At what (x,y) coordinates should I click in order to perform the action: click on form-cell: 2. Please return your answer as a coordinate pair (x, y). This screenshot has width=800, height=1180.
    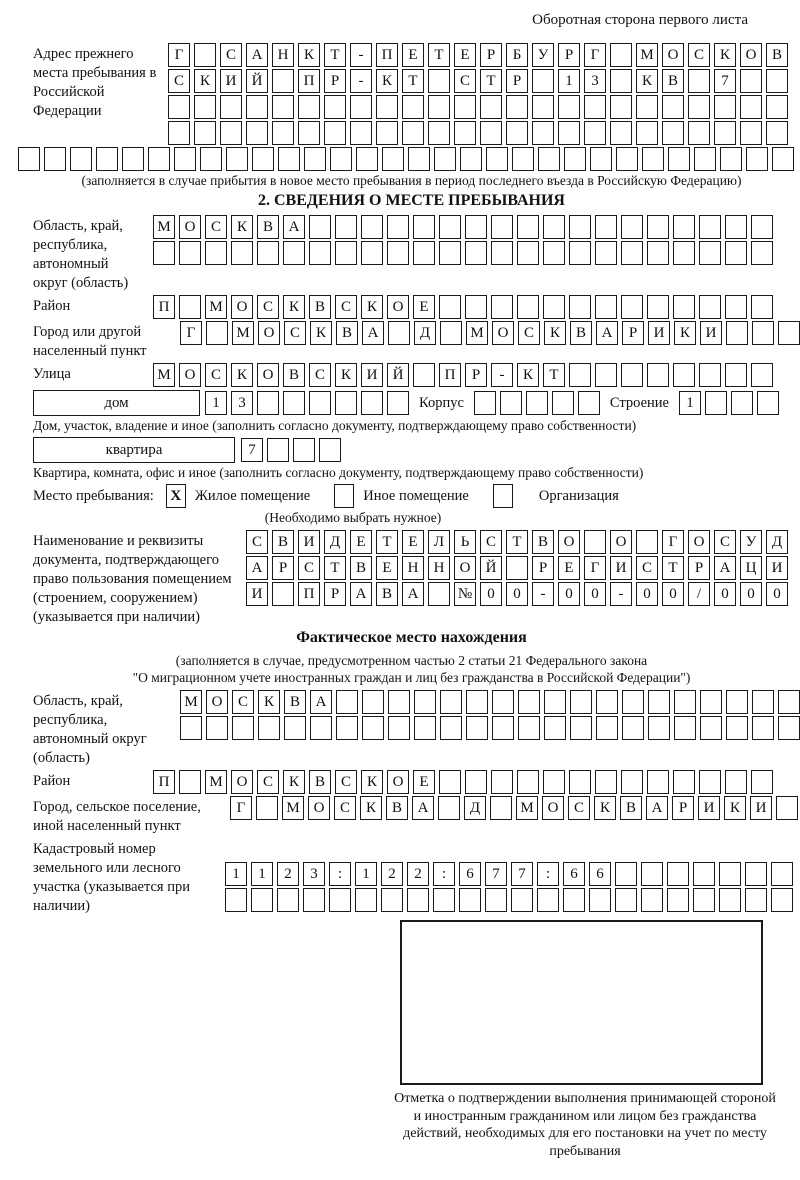
    Looking at the image, I should click on (392, 874).